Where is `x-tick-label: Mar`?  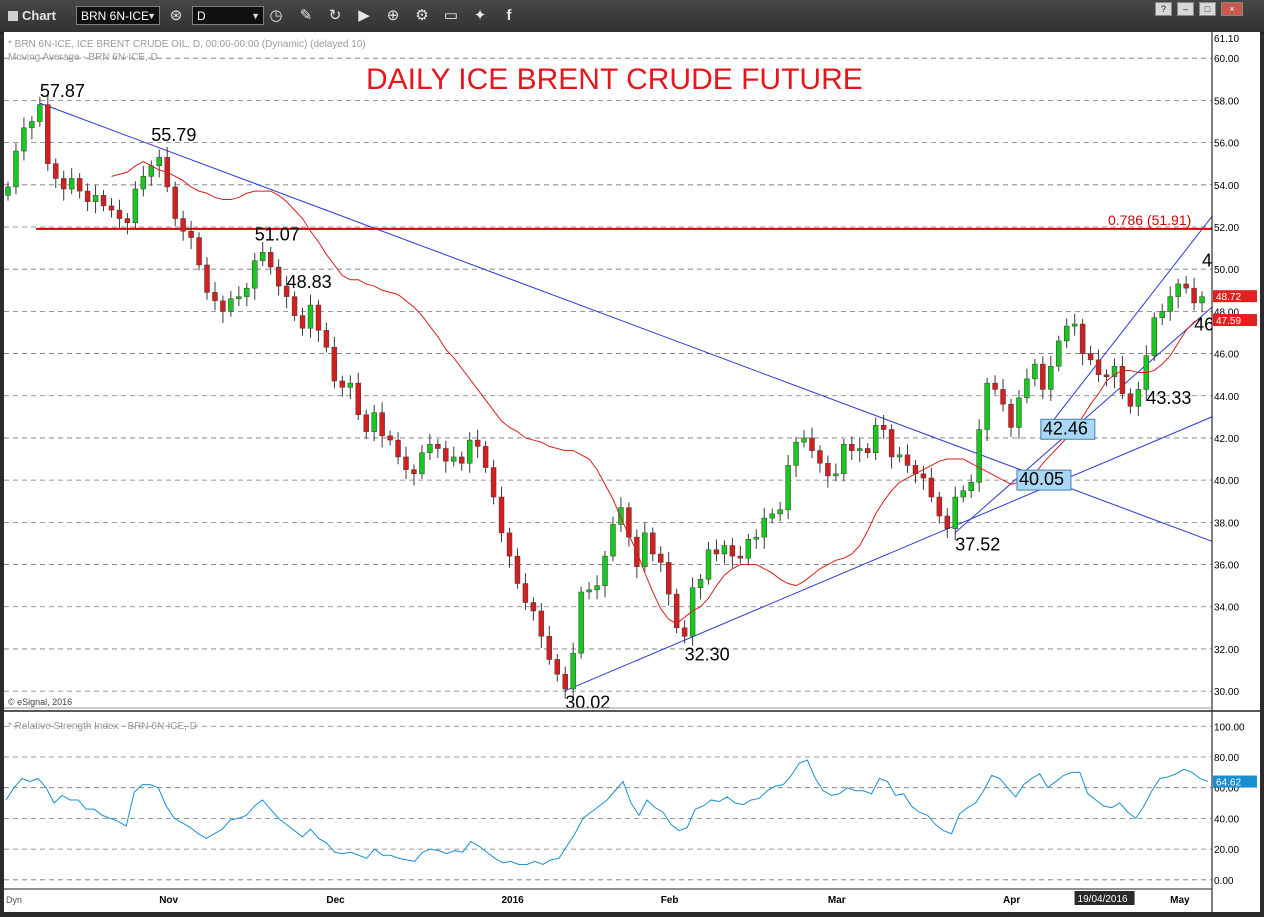
x-tick-label: Mar is located at coordinates (837, 900).